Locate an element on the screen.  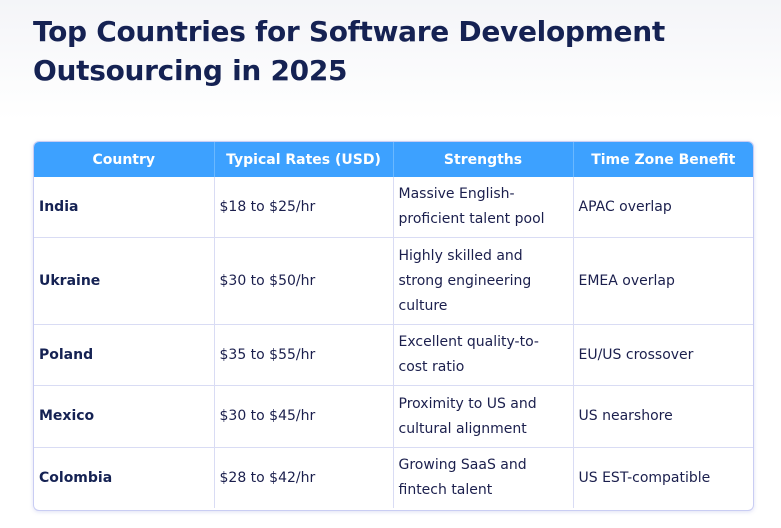
header-strengths: Strengths is located at coordinates (483, 159).